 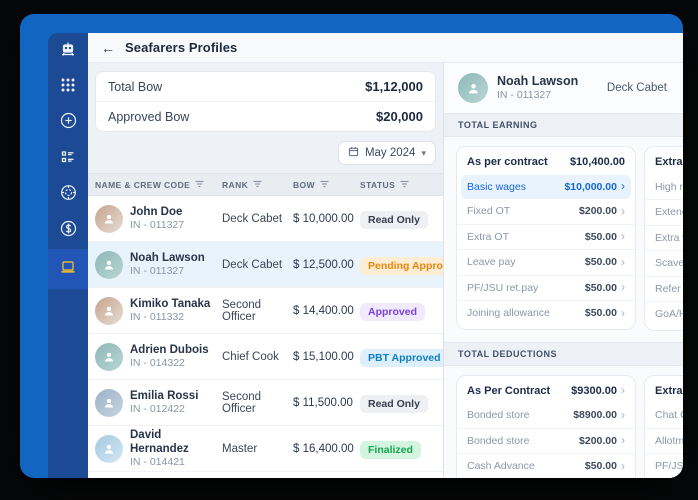 I want to click on col-name: NAME & CREW CODE, so click(x=158, y=185).